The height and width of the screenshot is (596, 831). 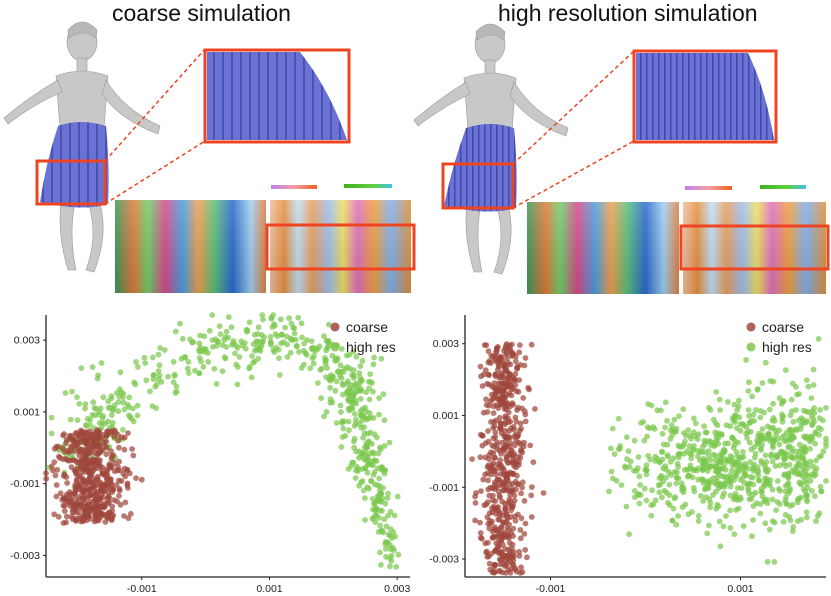 I want to click on x-tick-label: -0.001, so click(x=551, y=589).